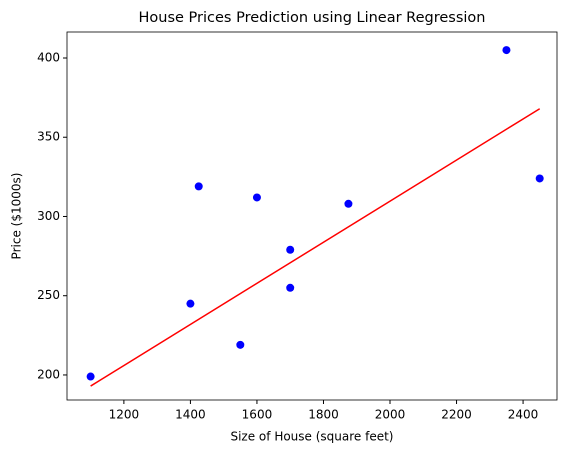 The width and height of the screenshot is (571, 455). I want to click on x-tick-label: 1800, so click(323, 415).